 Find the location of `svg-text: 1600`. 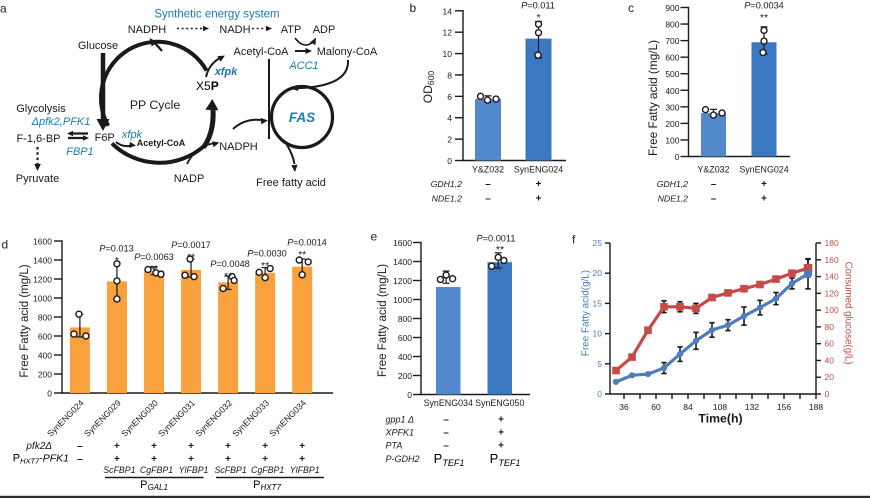

svg-text: 1600 is located at coordinates (402, 243).